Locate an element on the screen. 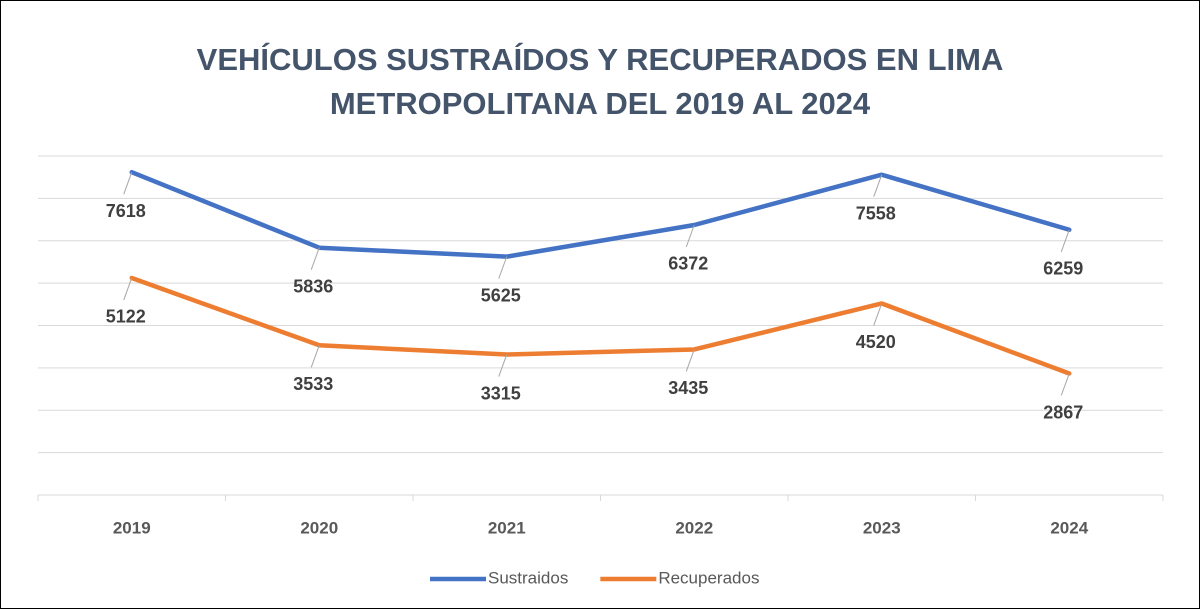 This screenshot has height=609, width=1200. data-label: 3435 is located at coordinates (688, 388).